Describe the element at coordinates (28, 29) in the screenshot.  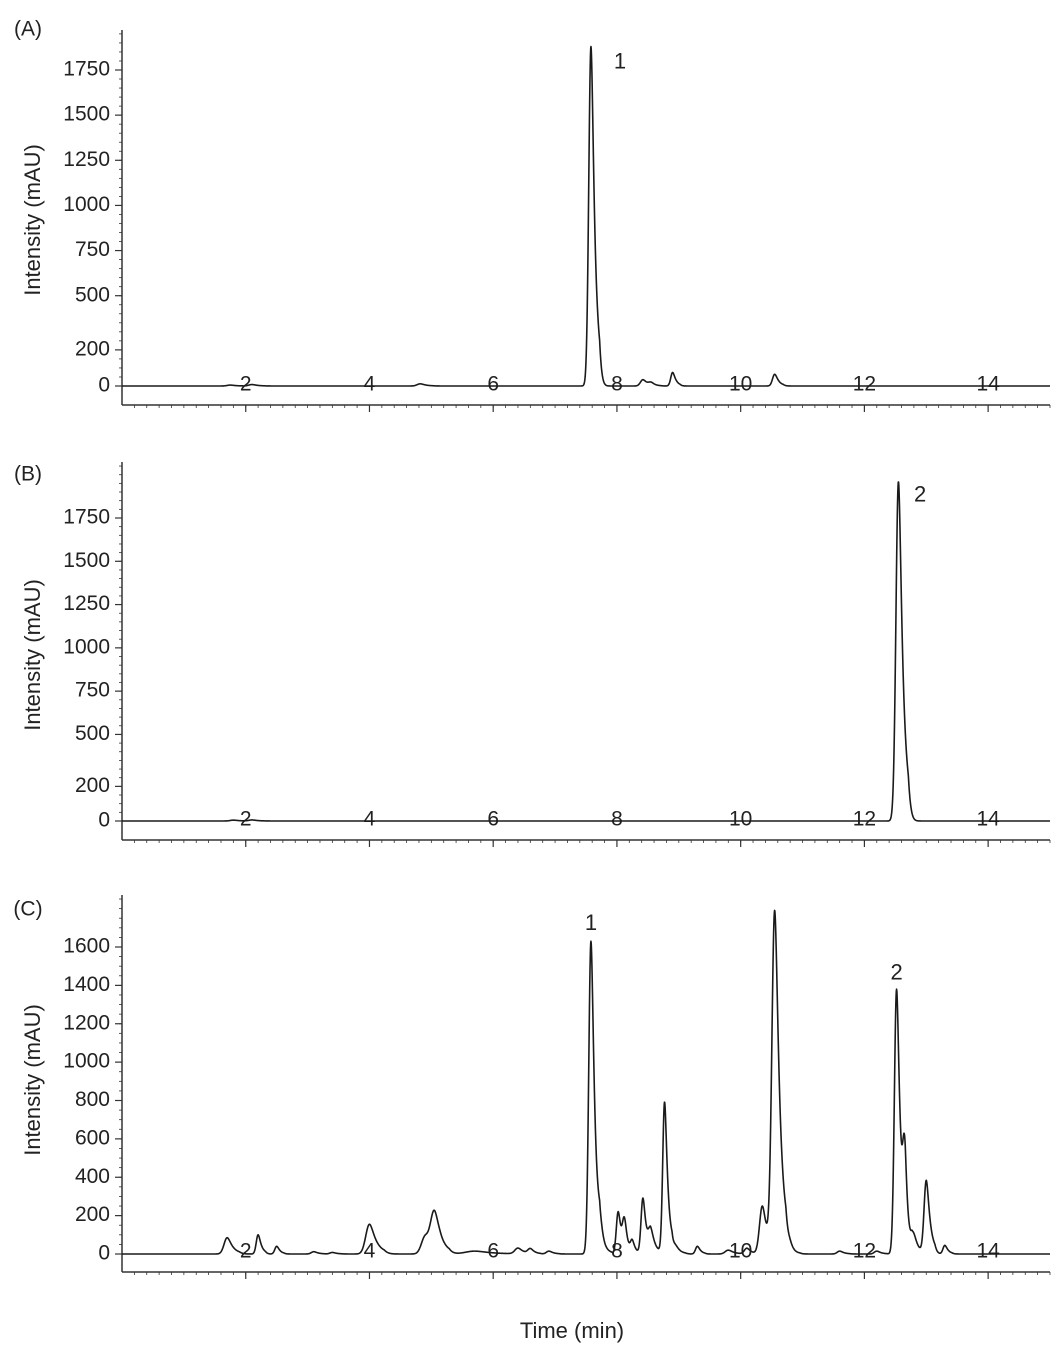
I see `panel-label: (A)` at that location.